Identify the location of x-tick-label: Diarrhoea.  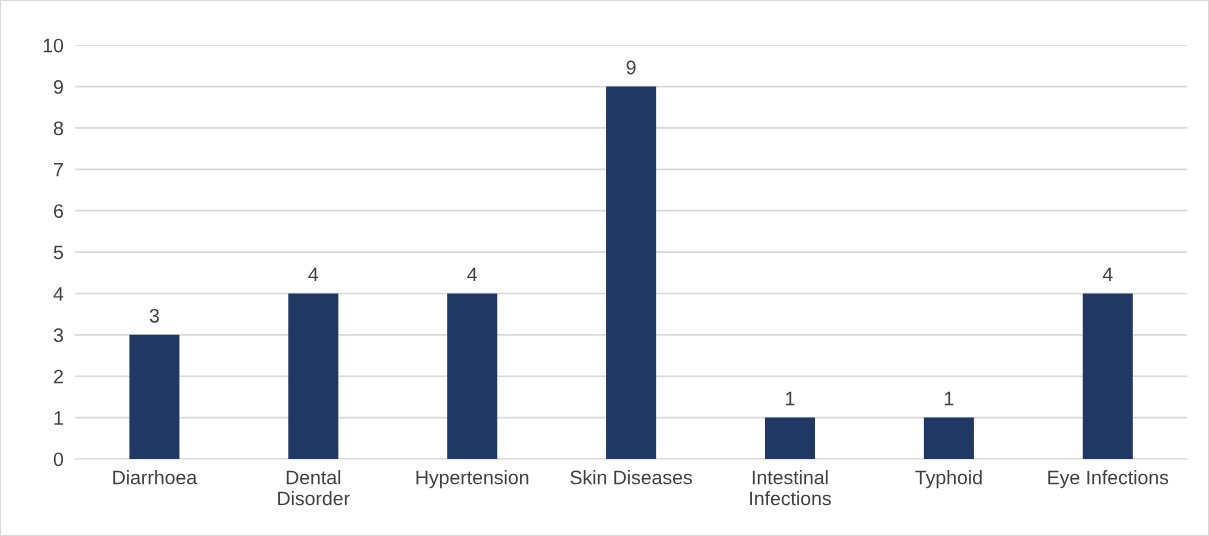
(155, 477).